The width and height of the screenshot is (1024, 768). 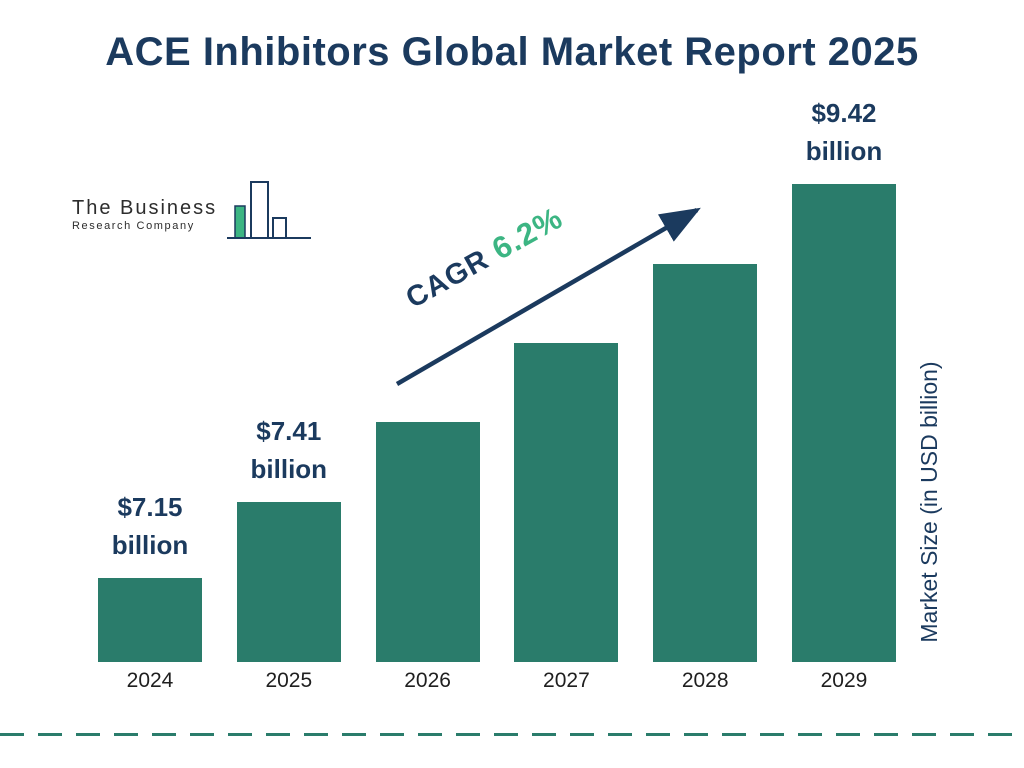 I want to click on logo-text: The Business Research Company, so click(x=144, y=221).